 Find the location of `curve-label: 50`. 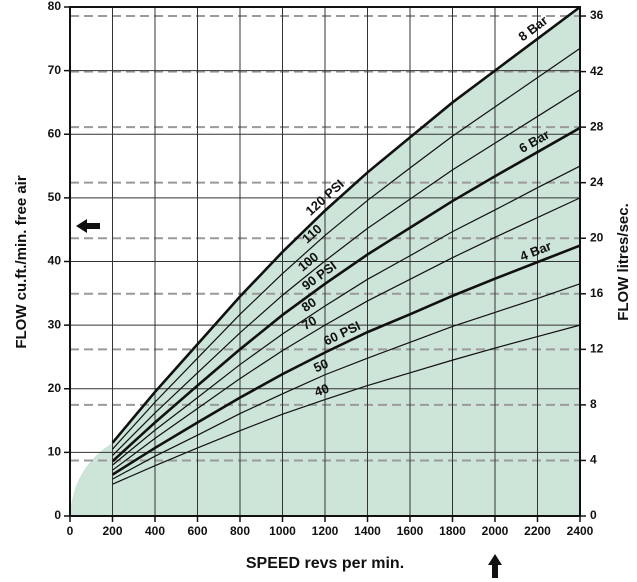

curve-label: 50 is located at coordinates (320, 366).